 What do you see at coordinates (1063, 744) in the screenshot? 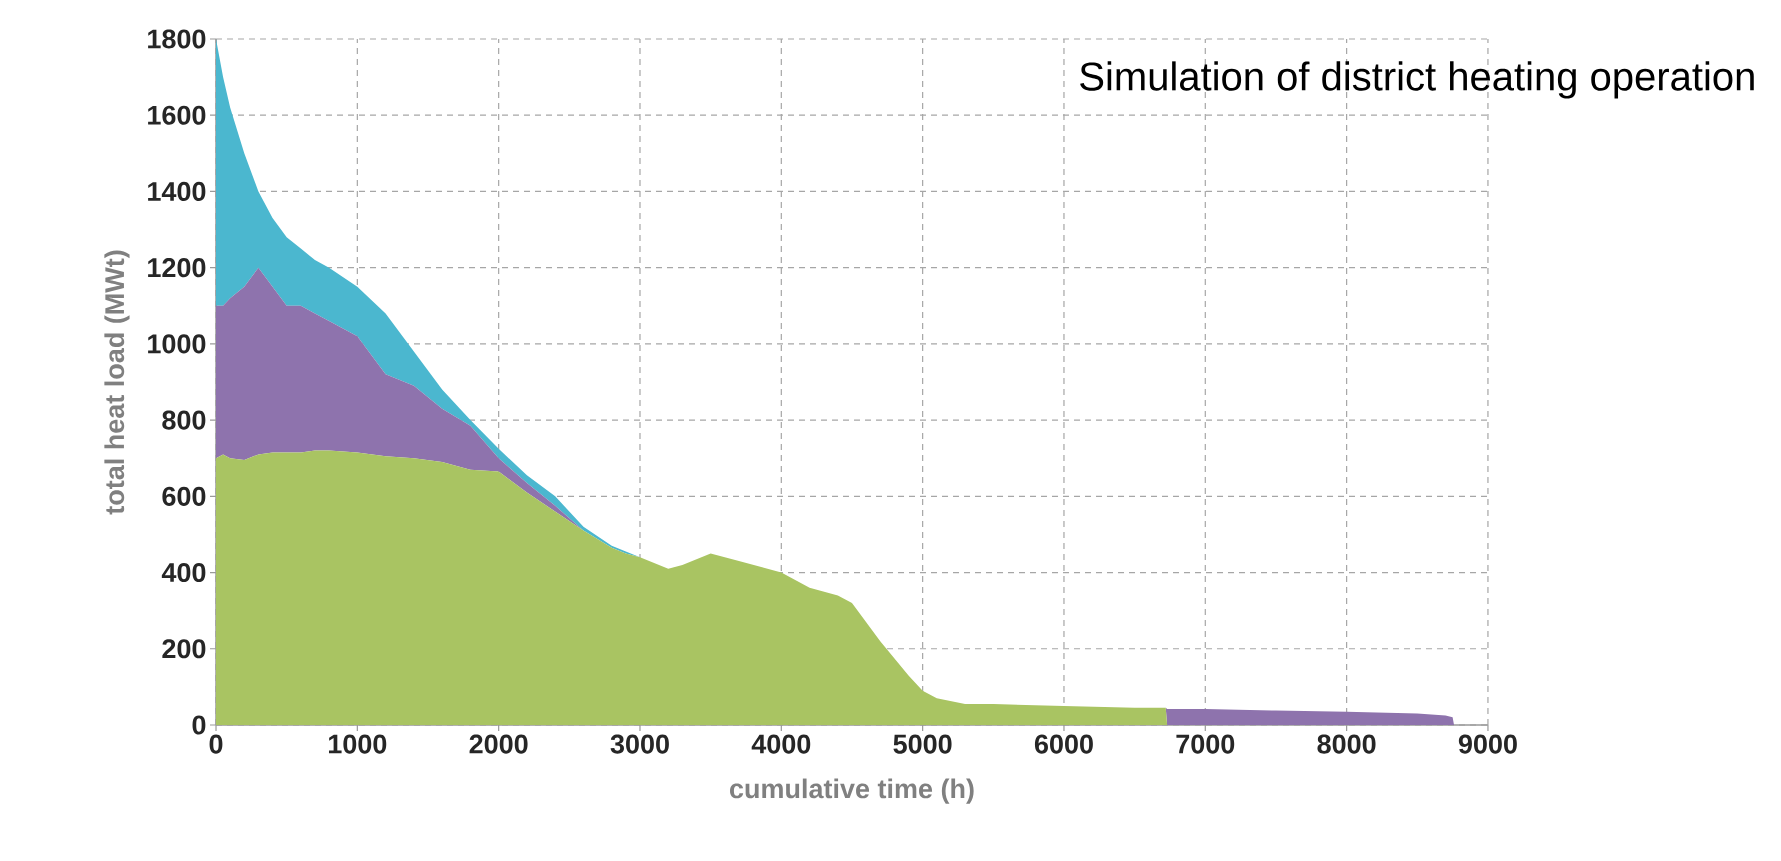
I see `x-tick-label: 6000` at bounding box center [1063, 744].